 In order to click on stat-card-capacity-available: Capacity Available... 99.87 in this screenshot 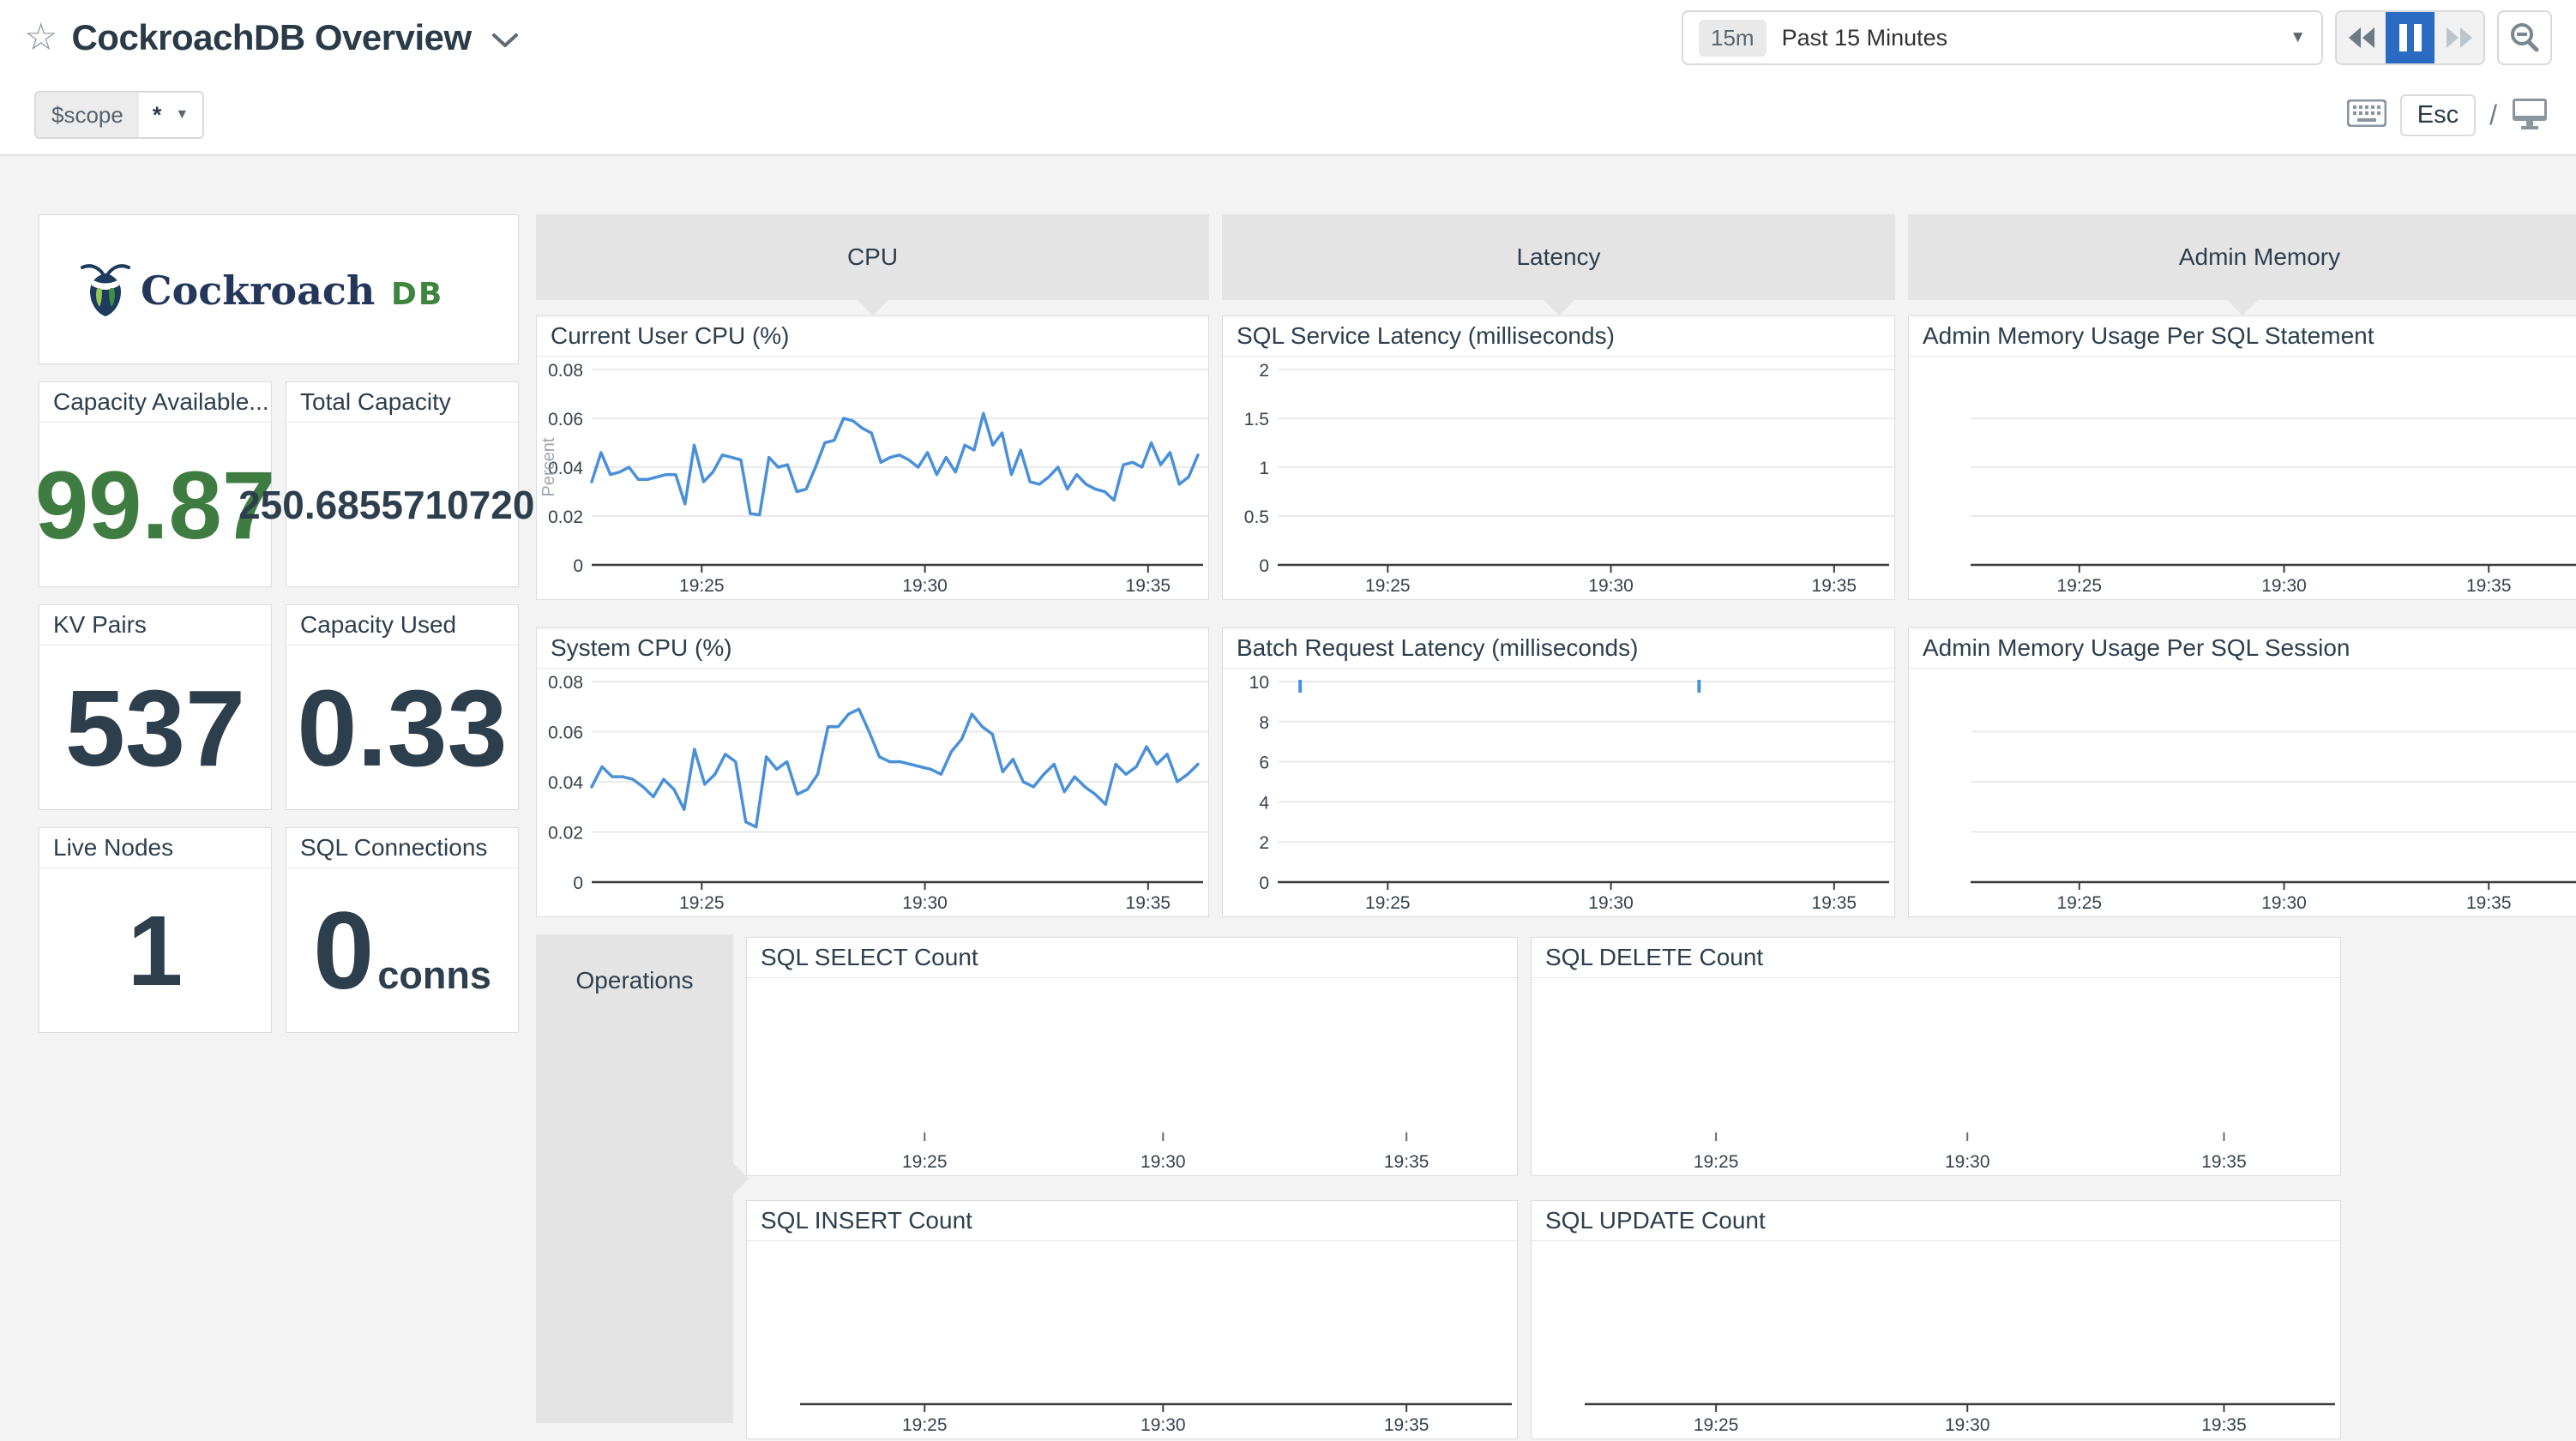, I will do `click(155, 484)`.